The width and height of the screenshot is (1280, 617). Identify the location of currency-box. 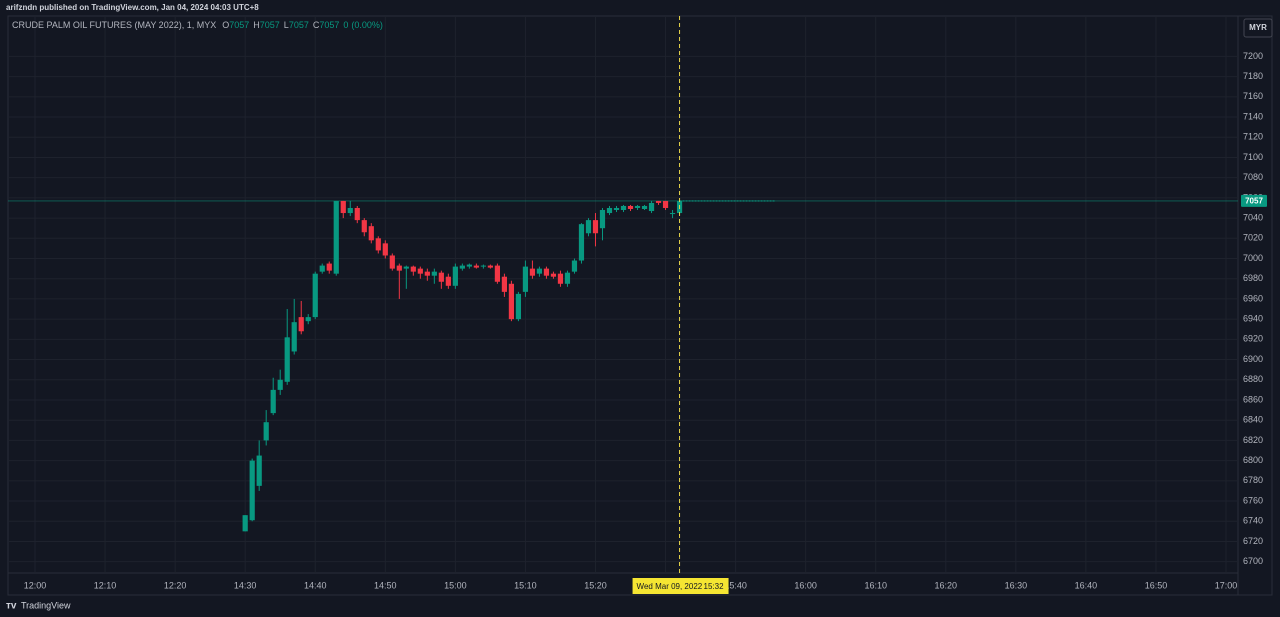
(1258, 28).